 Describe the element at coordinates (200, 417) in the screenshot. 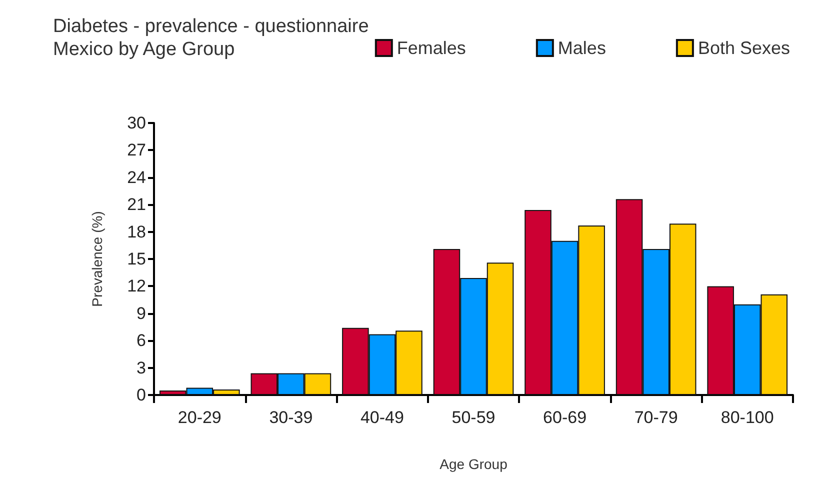

I see `x-tick-label: 20-29` at that location.